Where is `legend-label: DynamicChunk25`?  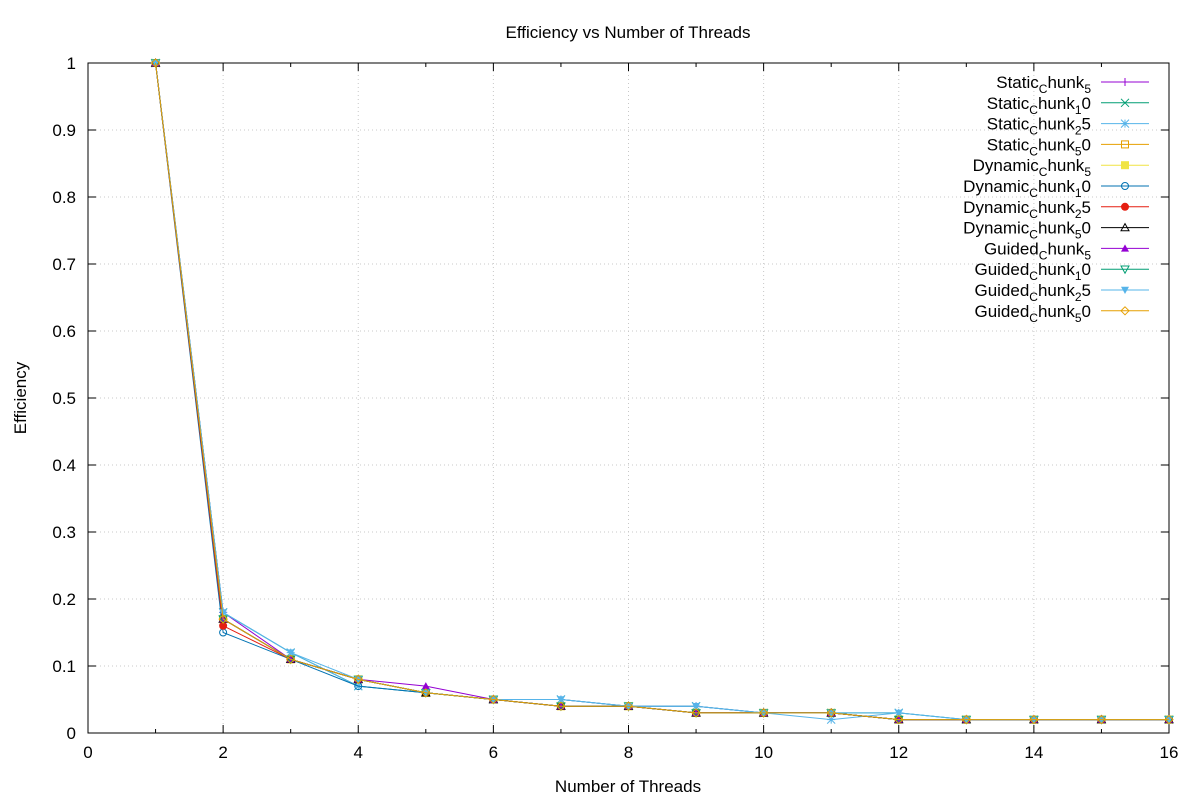 legend-label: DynamicChunk25 is located at coordinates (1027, 209).